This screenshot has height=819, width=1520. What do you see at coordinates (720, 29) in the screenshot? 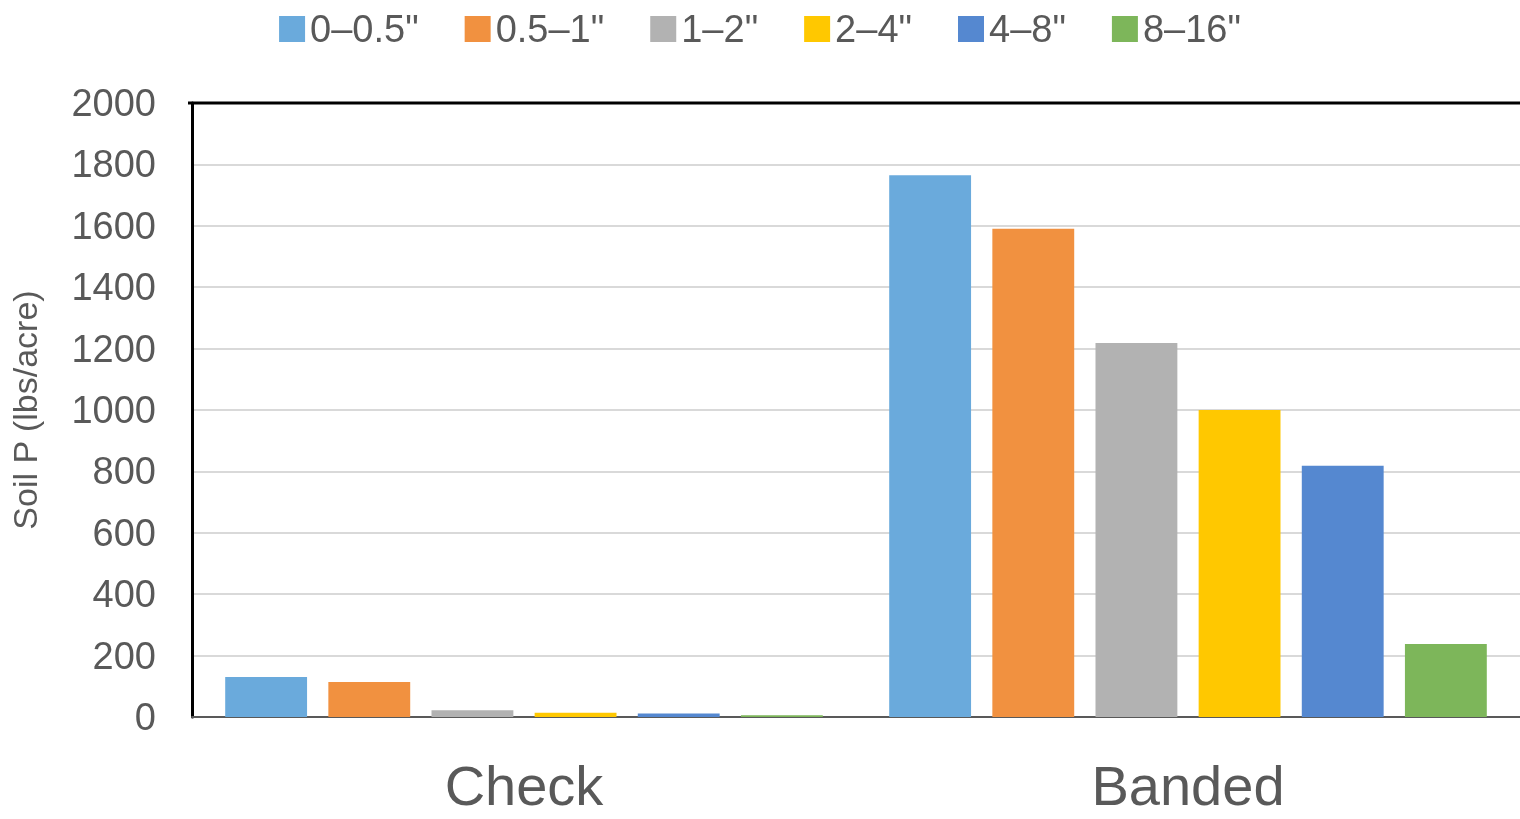
I see `legend-label: 1–2"` at bounding box center [720, 29].